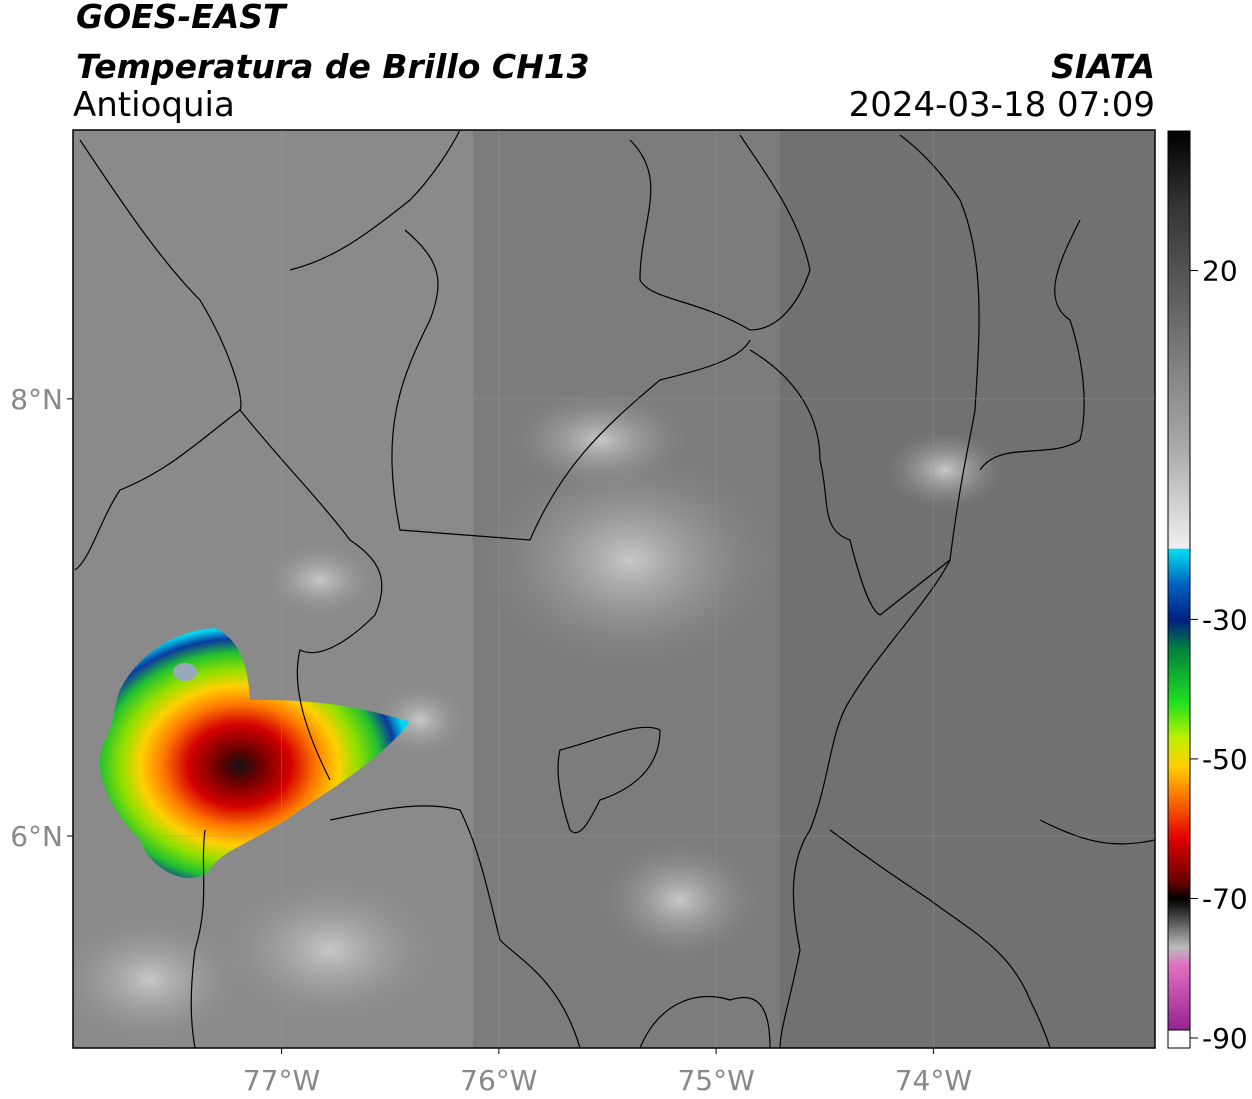  I want to click on lon-tick-label: 77°W, so click(281, 1080).